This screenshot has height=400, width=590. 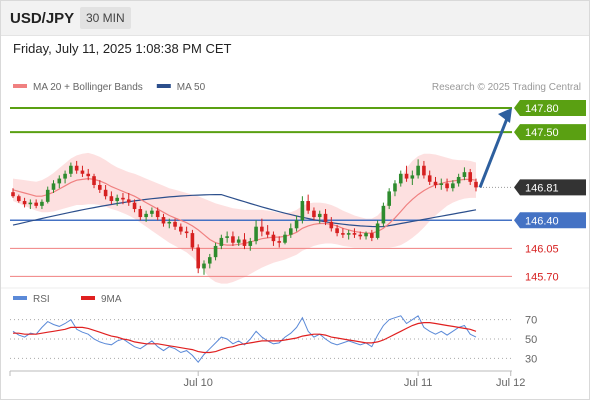 I want to click on rsi-tick-label-0: 70, so click(x=531, y=321).